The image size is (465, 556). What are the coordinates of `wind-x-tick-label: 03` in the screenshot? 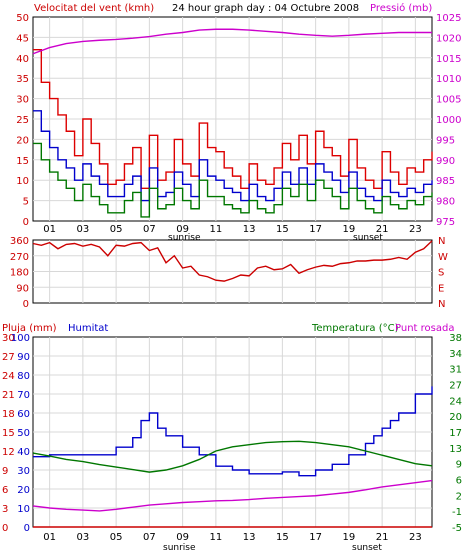 It's located at (83, 229).